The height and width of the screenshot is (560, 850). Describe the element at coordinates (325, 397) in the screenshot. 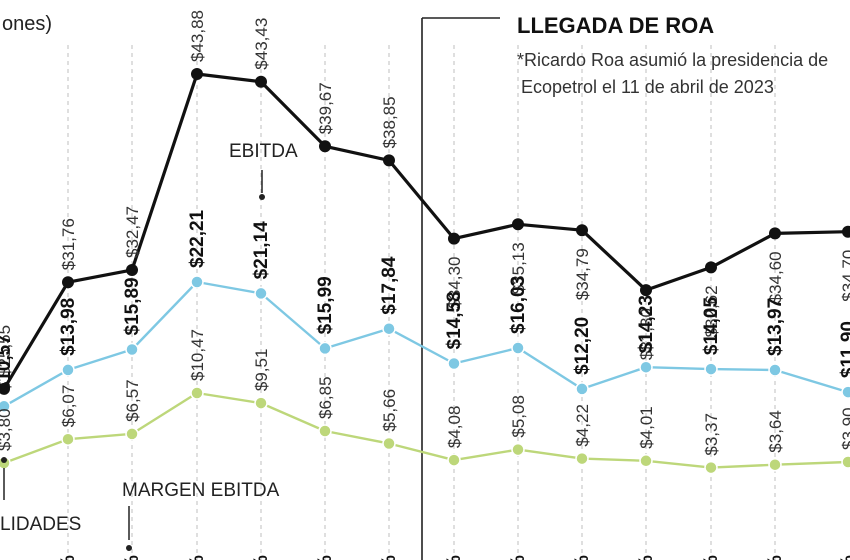

I see `value-label: $6,85` at that location.